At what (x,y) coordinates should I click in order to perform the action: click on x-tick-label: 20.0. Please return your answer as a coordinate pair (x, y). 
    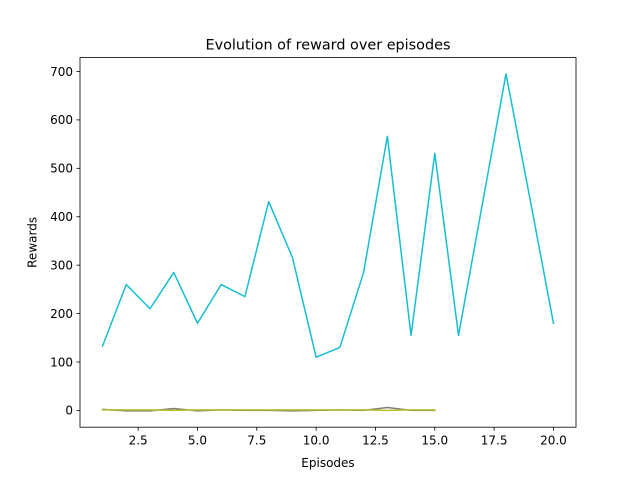
    Looking at the image, I should click on (553, 441).